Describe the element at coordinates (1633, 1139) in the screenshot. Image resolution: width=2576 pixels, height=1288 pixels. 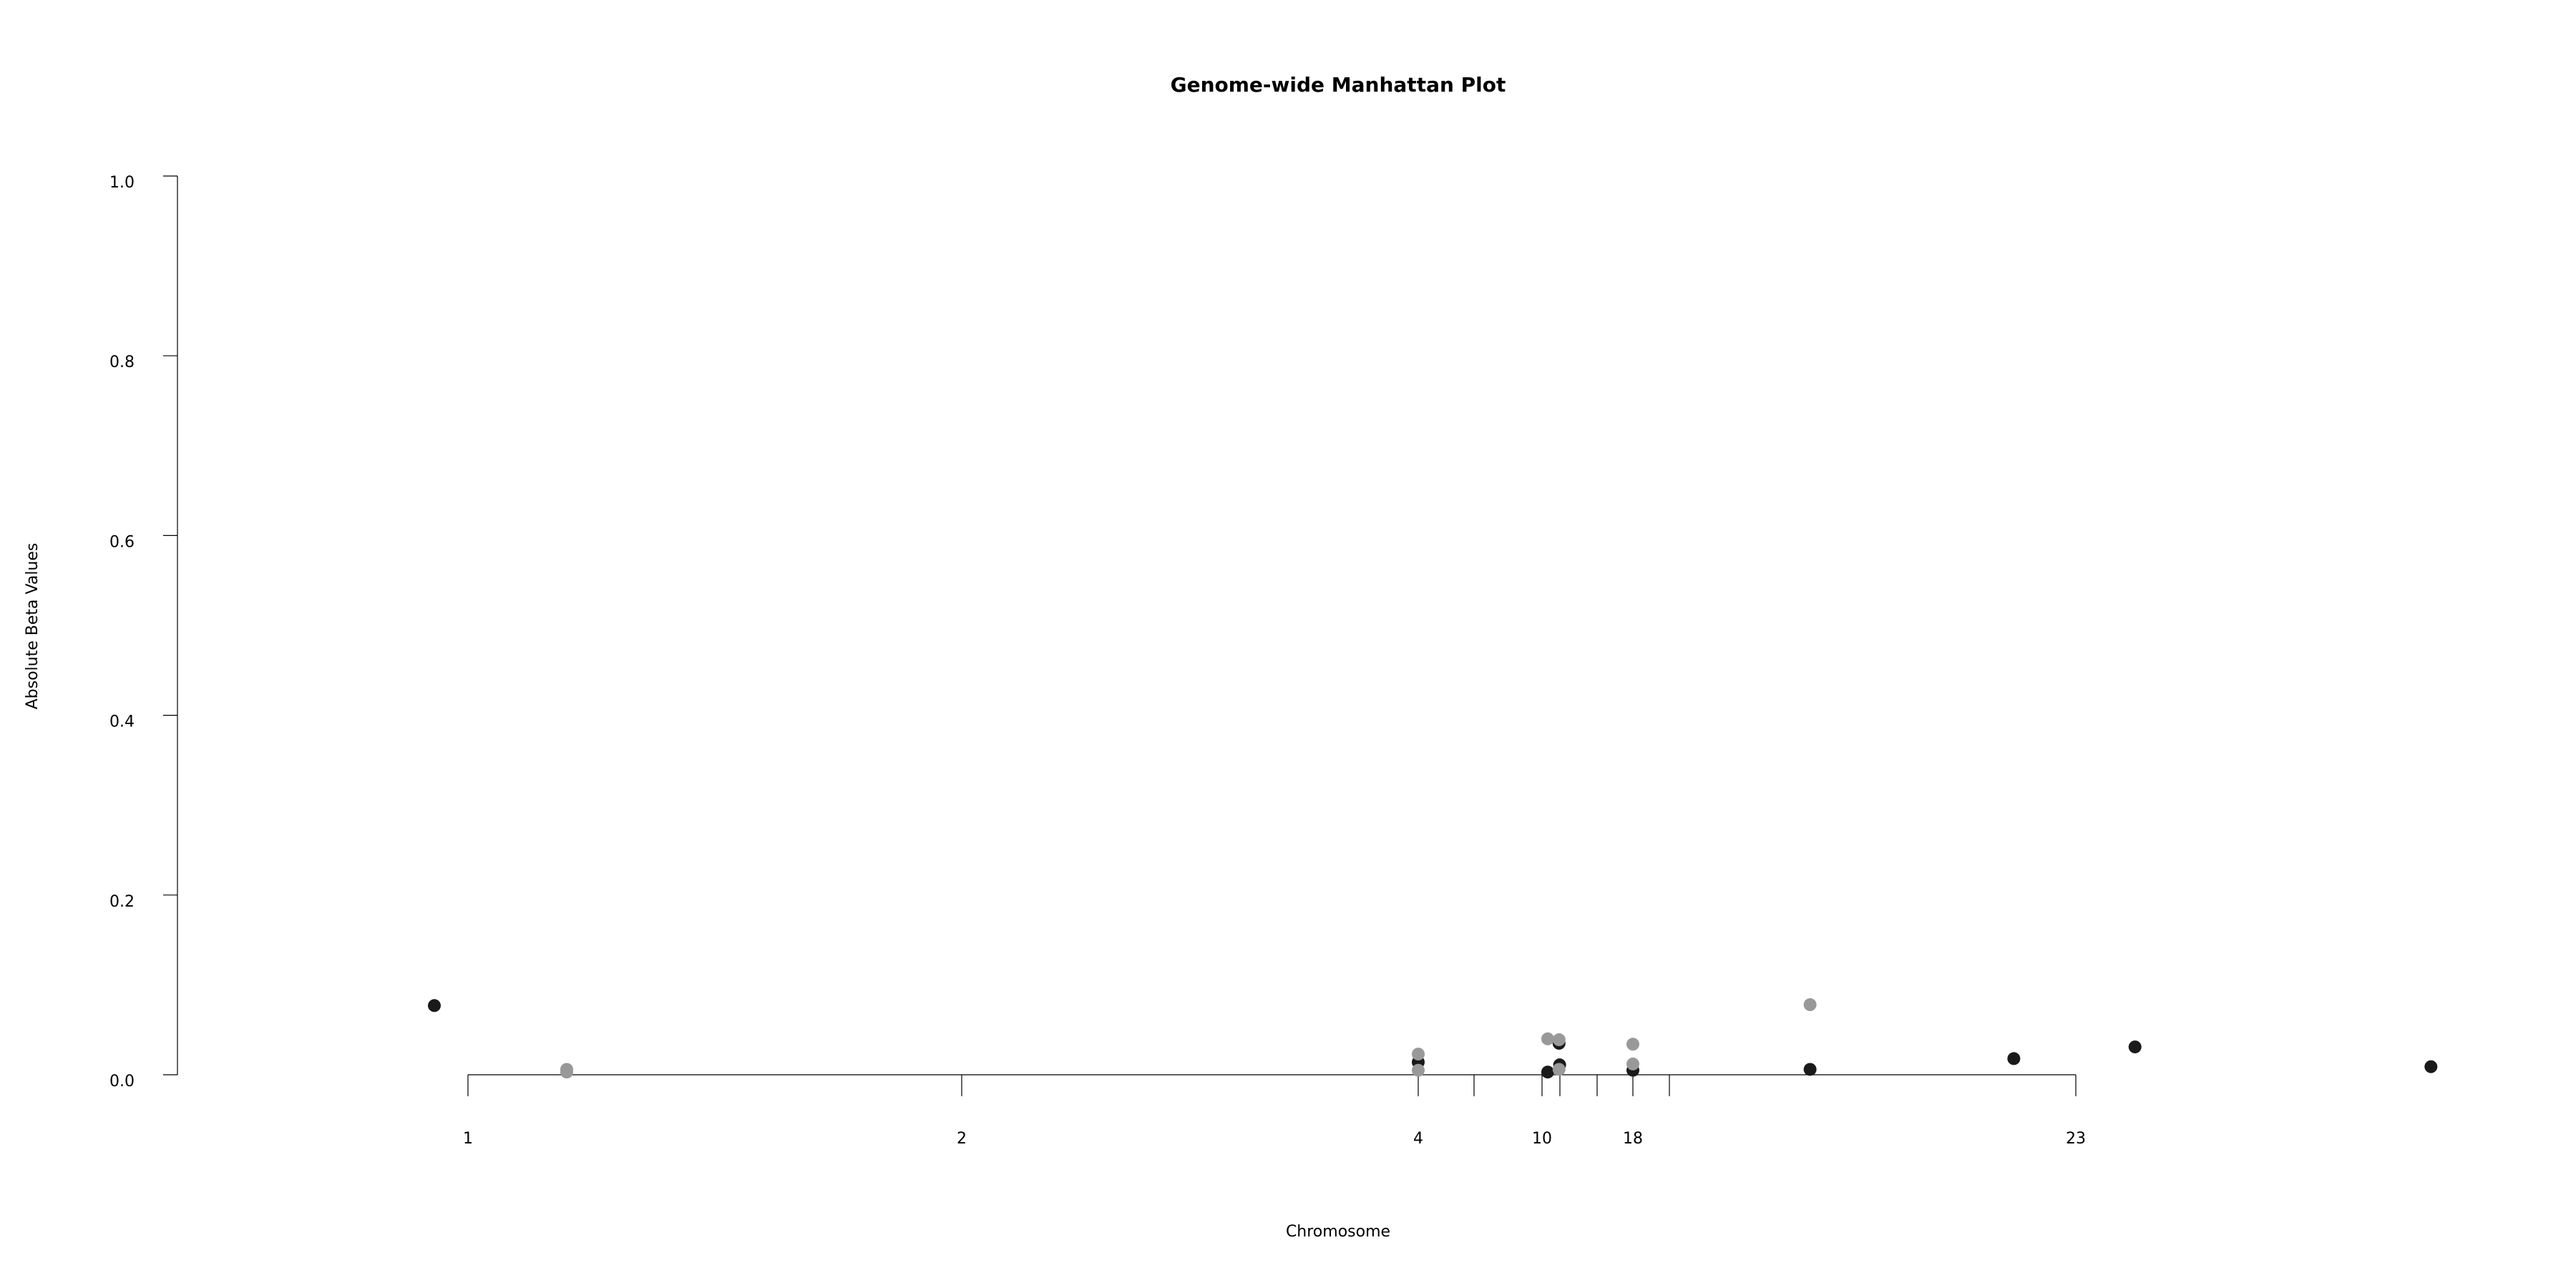
I see `x-tick-label: 18` at that location.